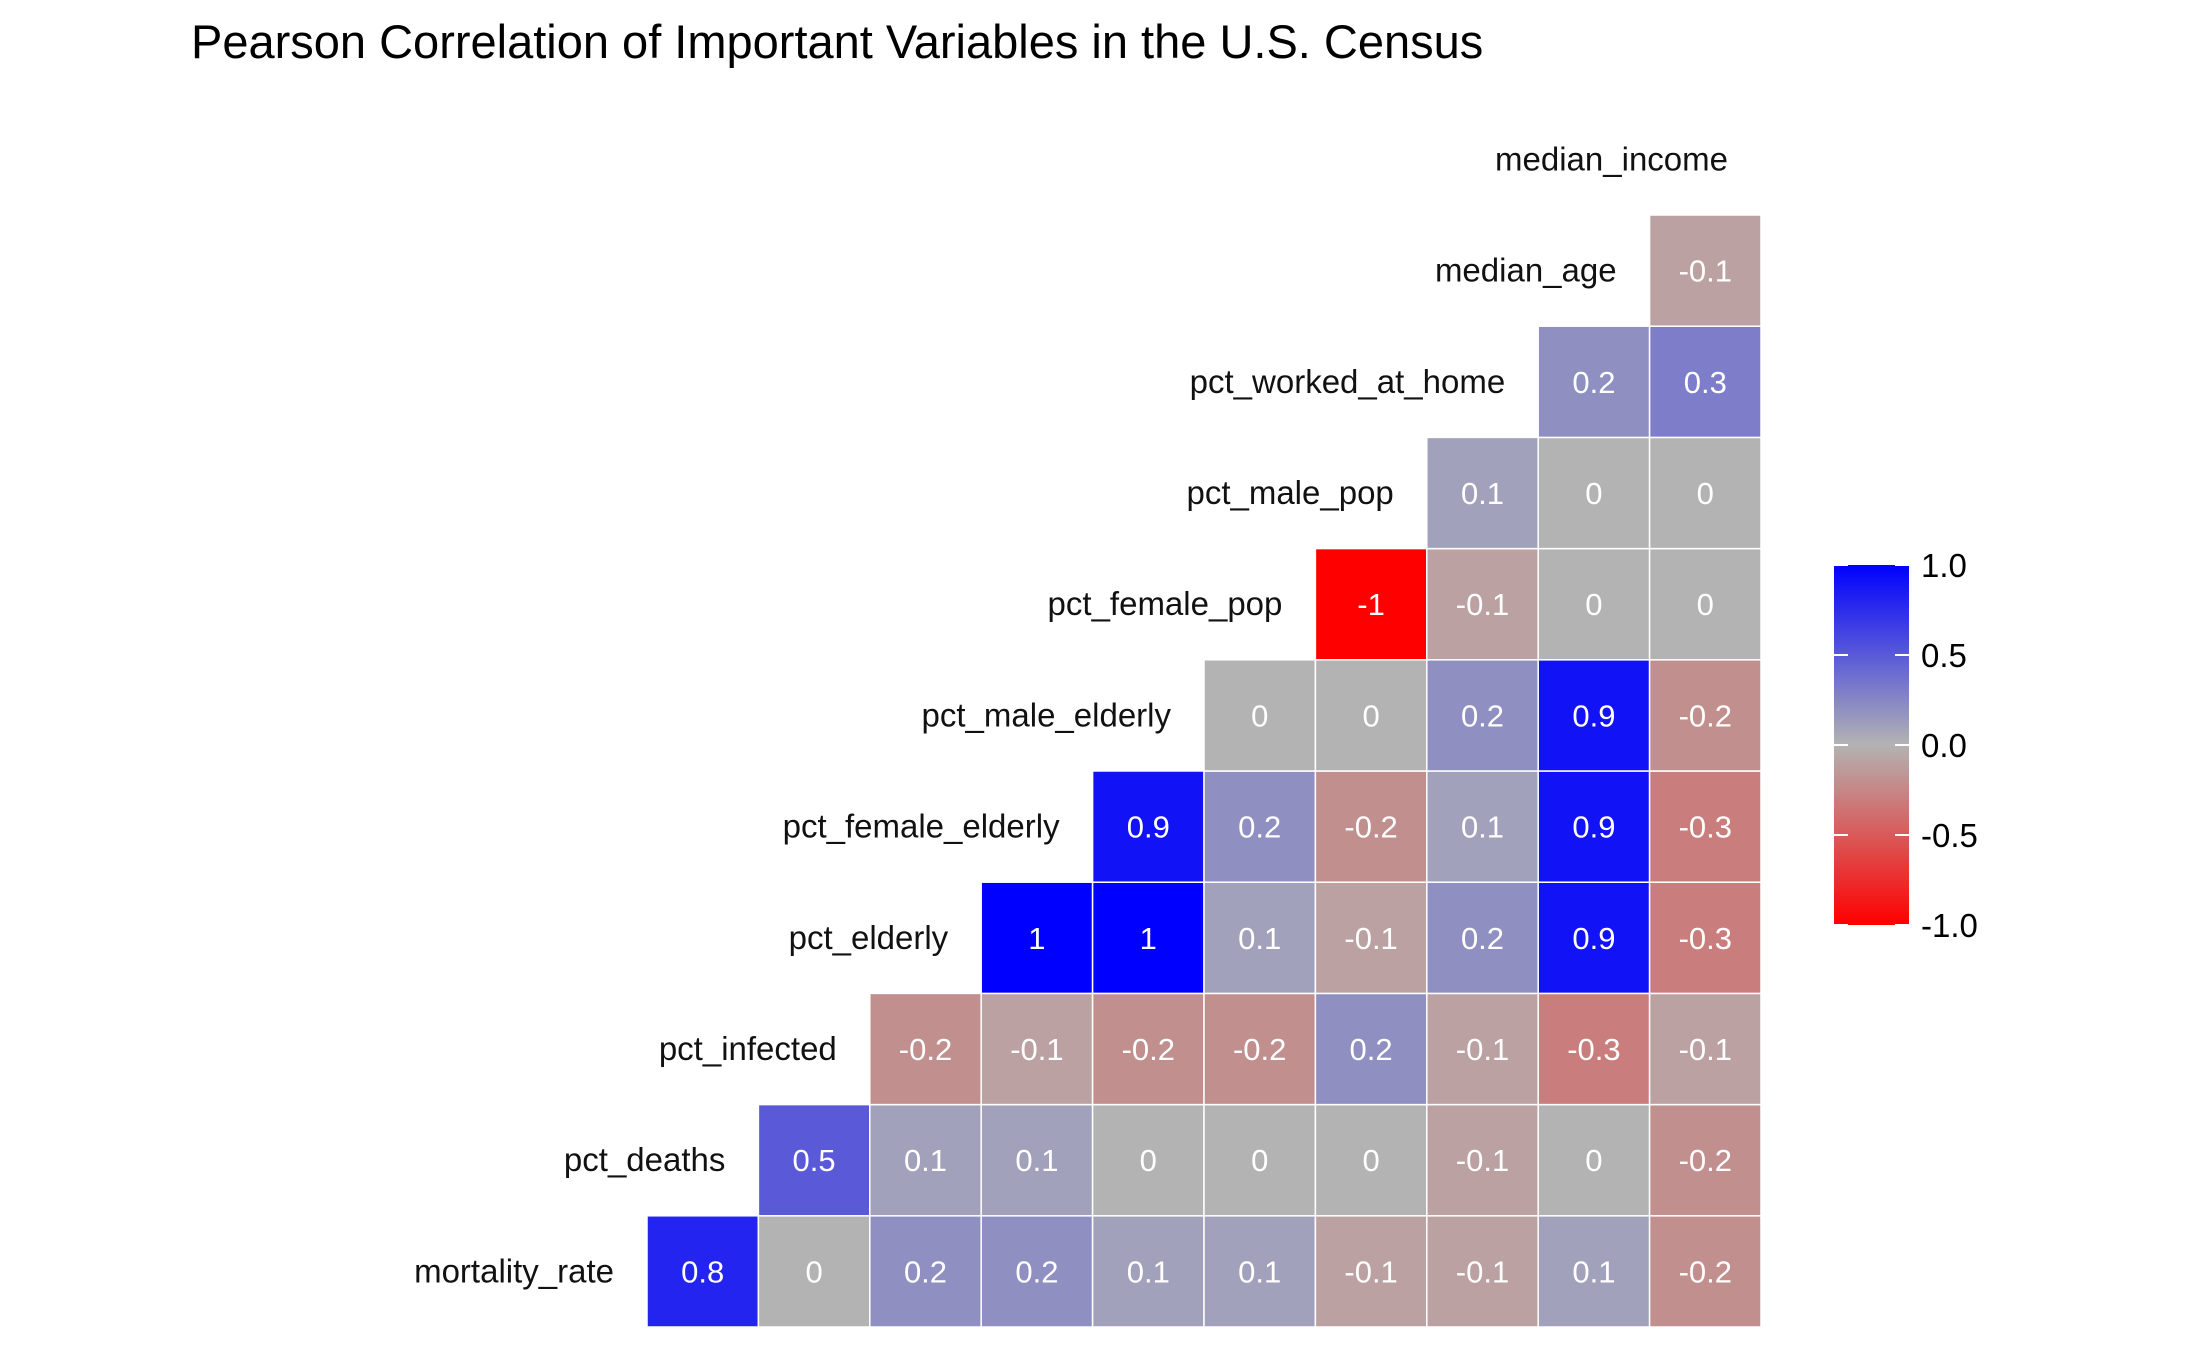 This screenshot has height=1351, width=2187. What do you see at coordinates (1949, 835) in the screenshot?
I see `legend-tick-label: -0.5` at bounding box center [1949, 835].